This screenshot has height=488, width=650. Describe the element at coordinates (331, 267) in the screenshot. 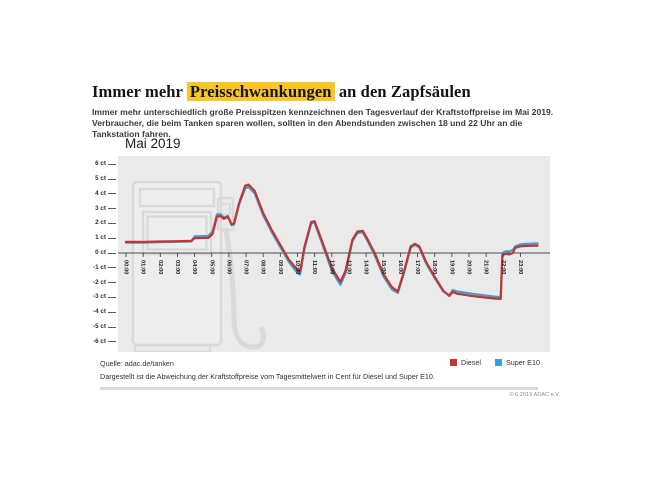

I see `x-axis-label: 12:00` at that location.